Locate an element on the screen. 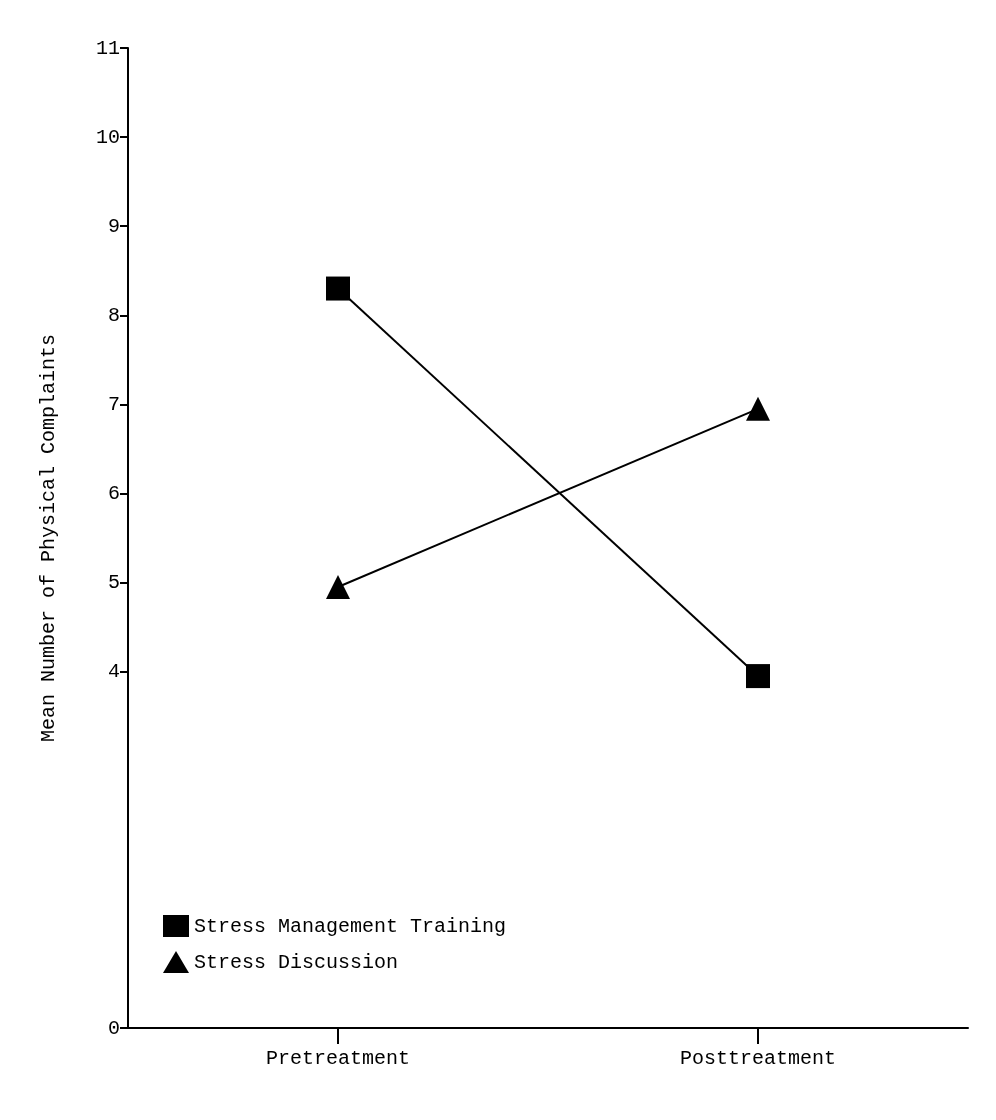  legend-label: Stress Management Training is located at coordinates (350, 926).